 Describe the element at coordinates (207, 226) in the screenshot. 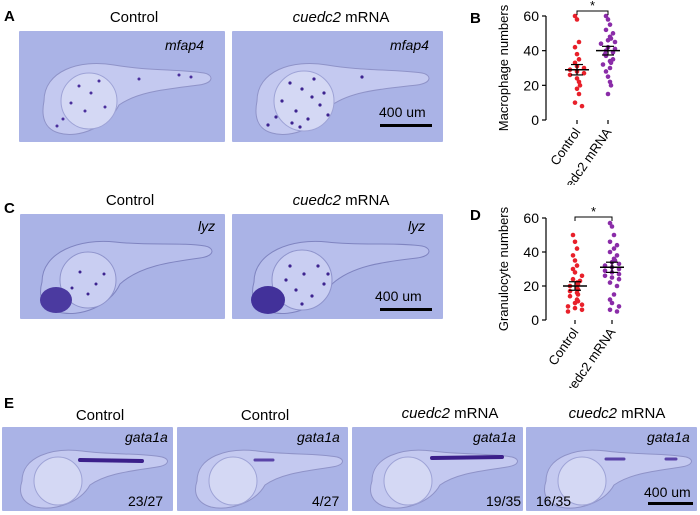

I see `gene-label-c-control: lyz` at that location.